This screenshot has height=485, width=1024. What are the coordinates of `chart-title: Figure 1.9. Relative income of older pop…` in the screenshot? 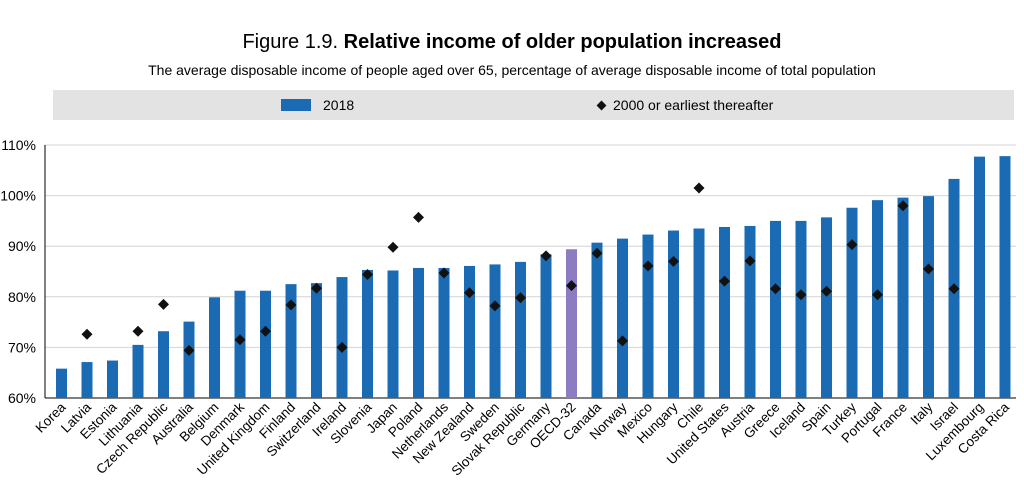 It's located at (512, 42).